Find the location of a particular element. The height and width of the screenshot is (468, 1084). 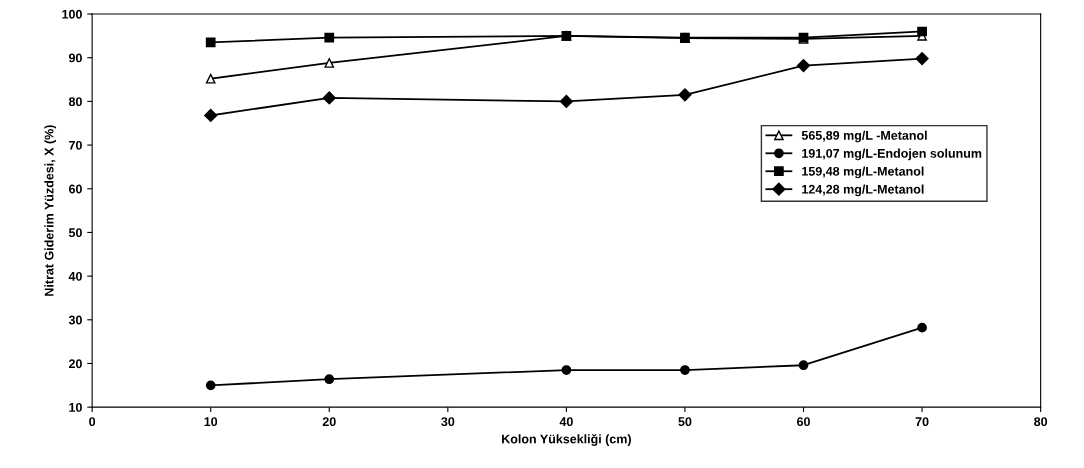

legend-label: 191,07 mg/L-Endojen solunum is located at coordinates (892, 154).